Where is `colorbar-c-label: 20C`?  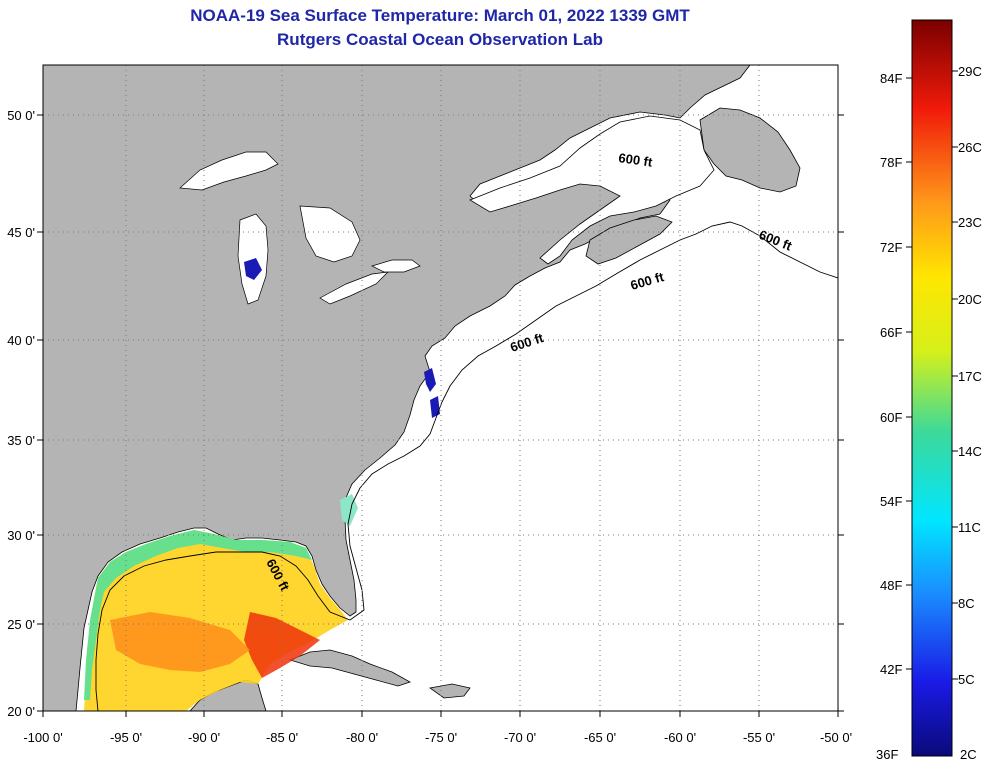 colorbar-c-label: 20C is located at coordinates (970, 299).